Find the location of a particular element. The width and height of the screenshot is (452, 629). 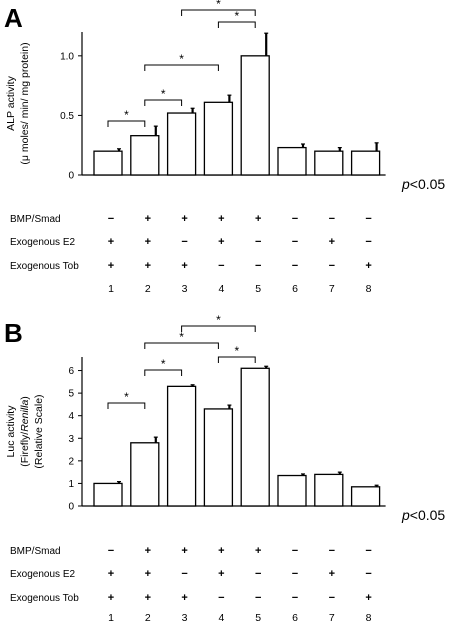

y-axis-label-part: (Firefly/ is located at coordinates (25, 449).